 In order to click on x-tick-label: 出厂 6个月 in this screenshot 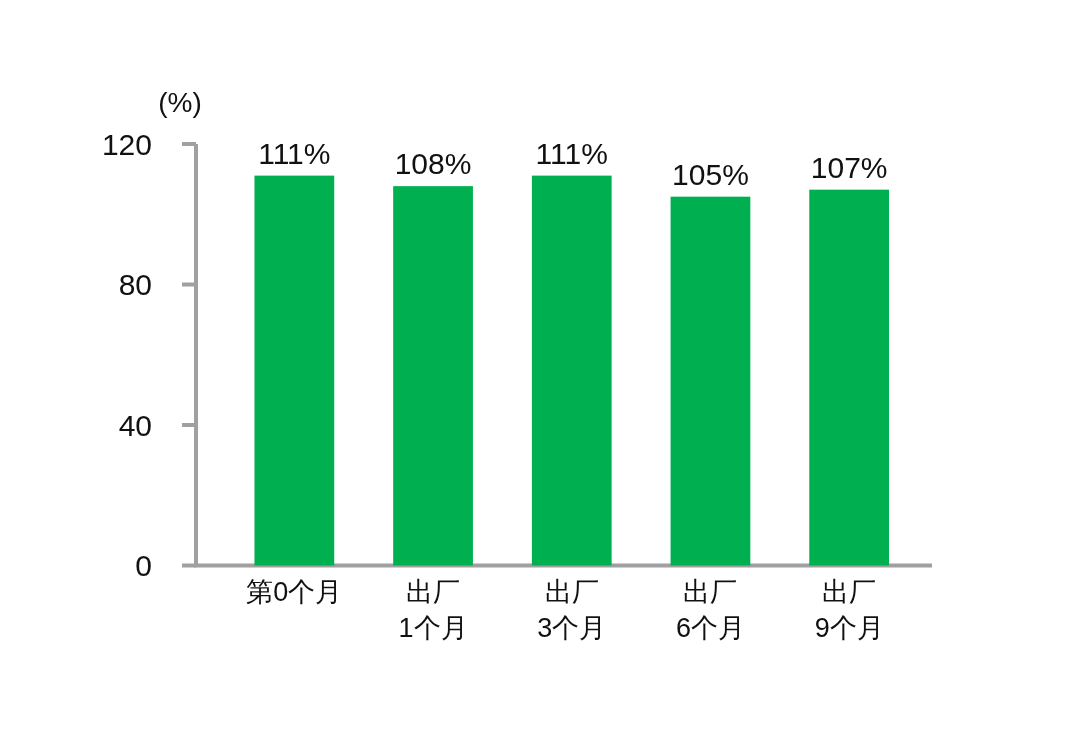, I will do `click(710, 610)`.